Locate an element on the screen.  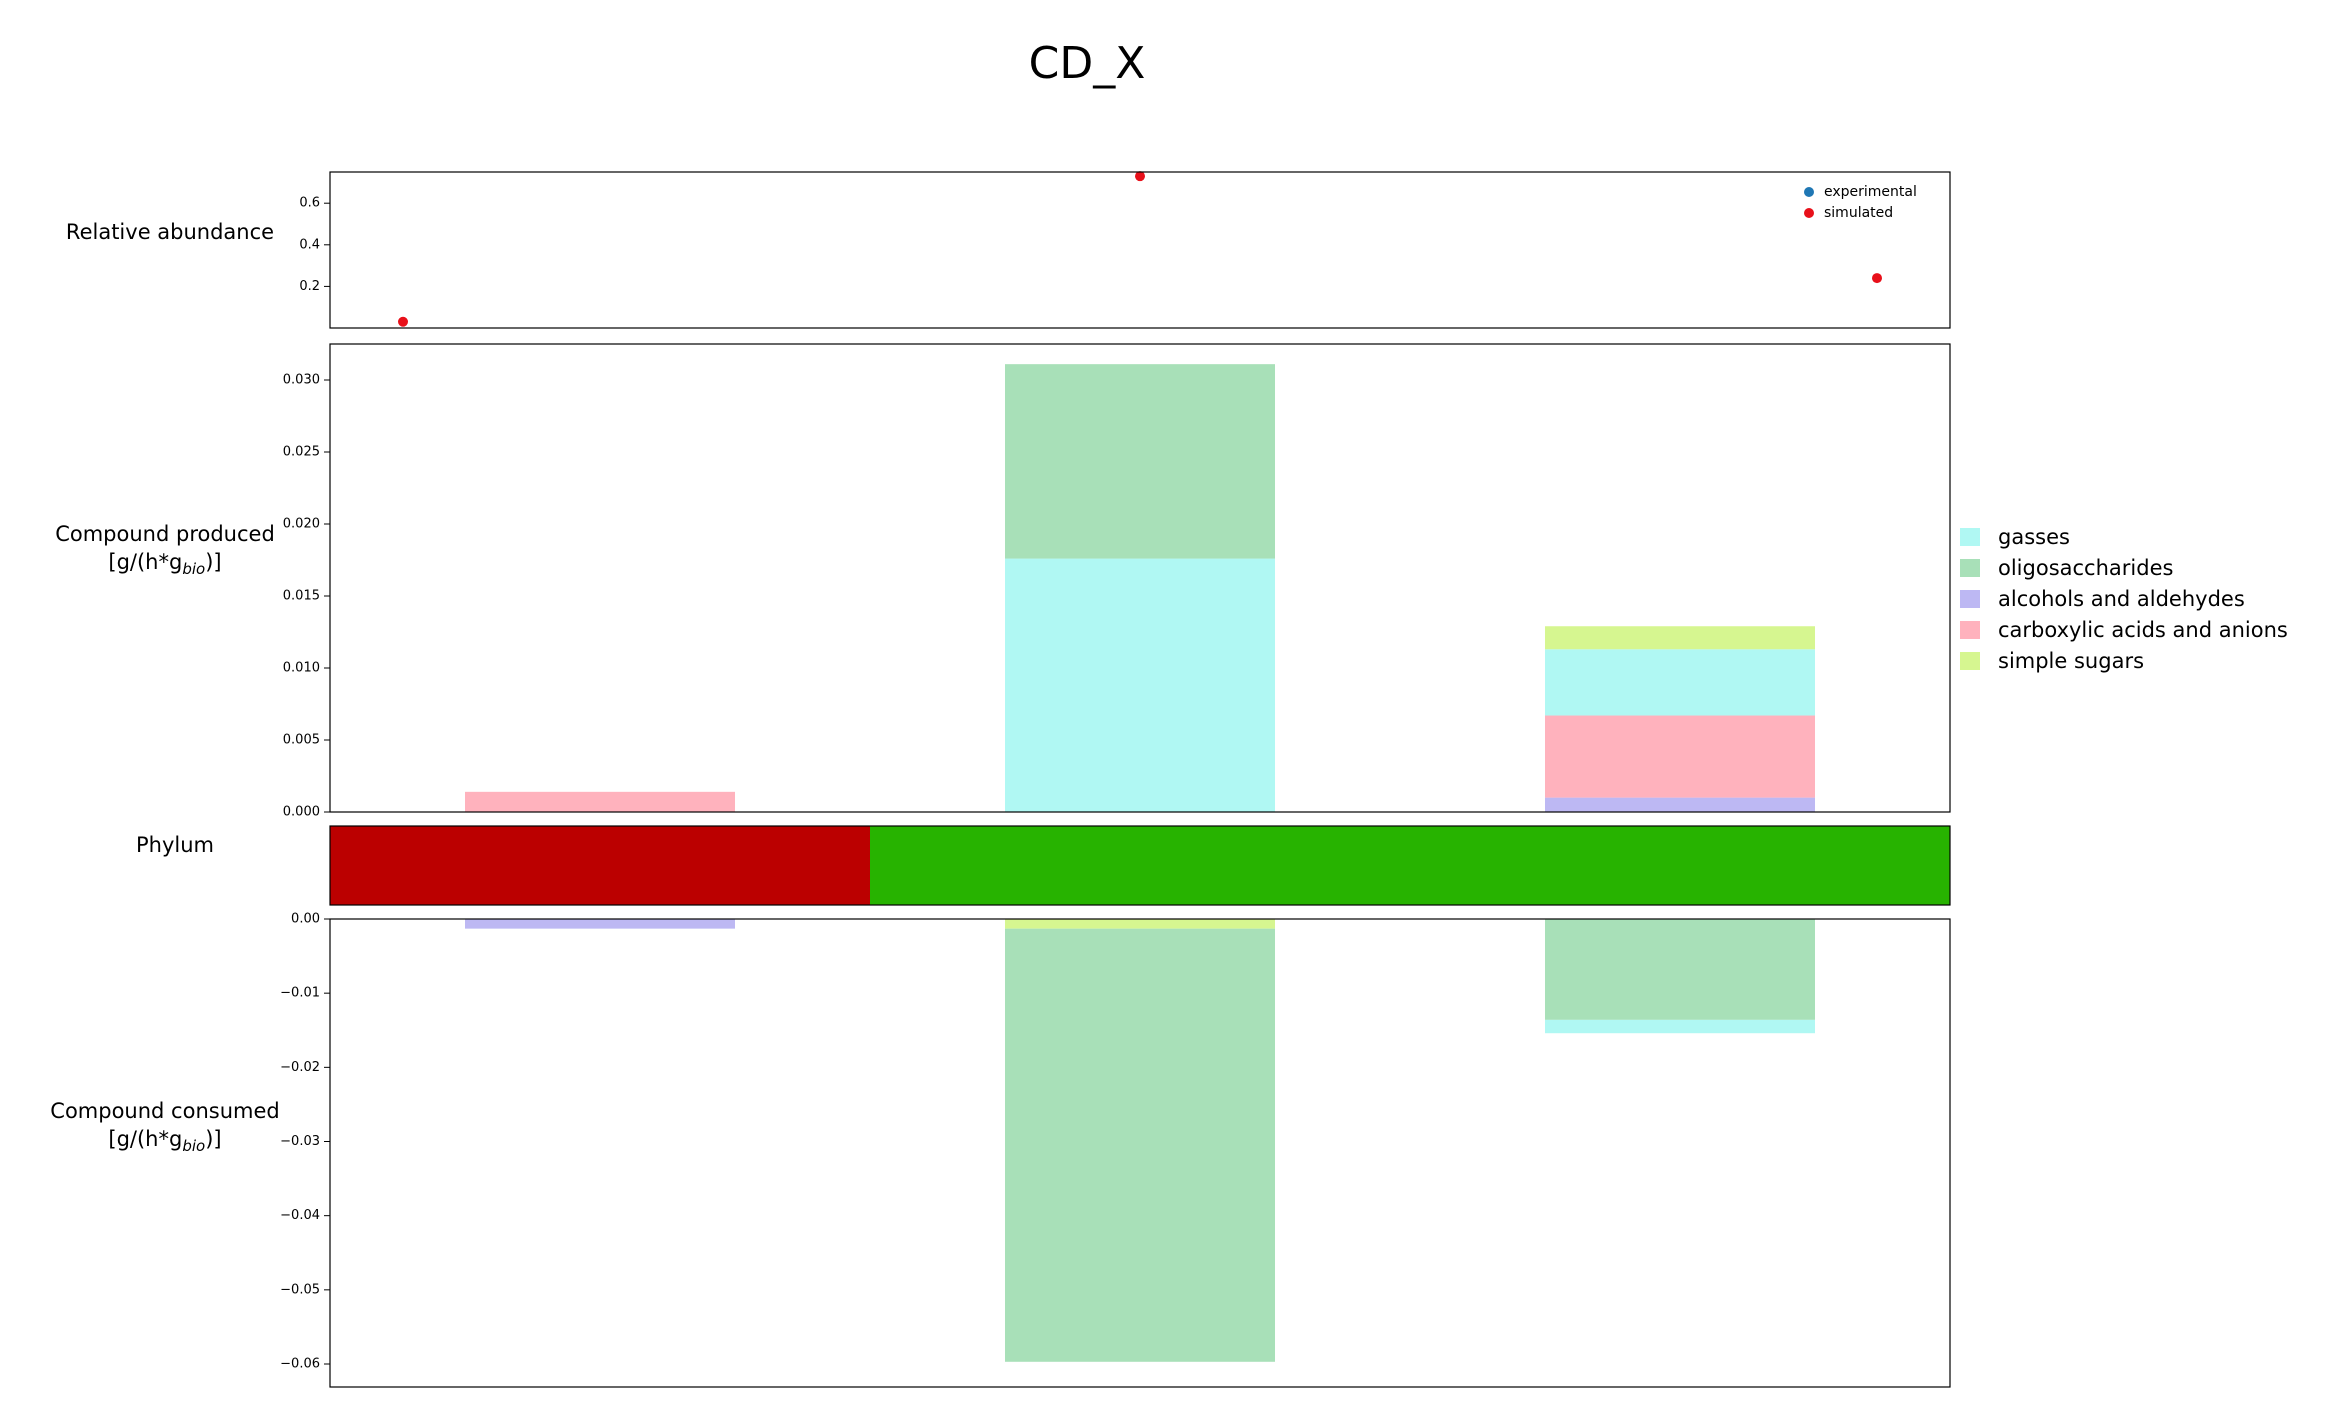
consumed-row-label: Compound consumed [g/(h*gbio)] is located at coordinates (165, 1128).